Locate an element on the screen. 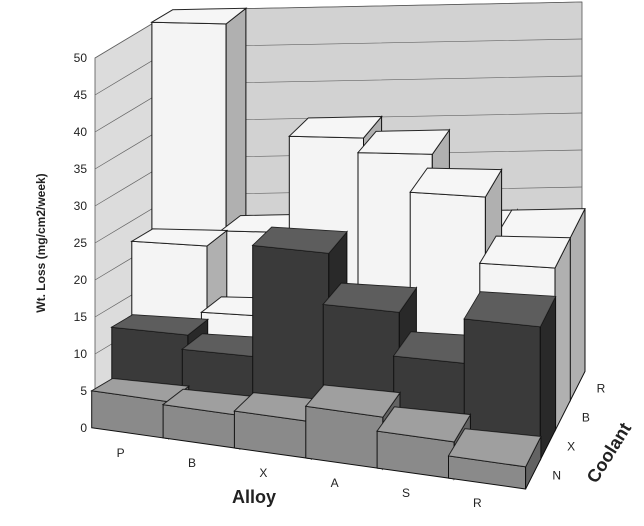 The image size is (644, 526). x-tick-label: S is located at coordinates (406, 493).